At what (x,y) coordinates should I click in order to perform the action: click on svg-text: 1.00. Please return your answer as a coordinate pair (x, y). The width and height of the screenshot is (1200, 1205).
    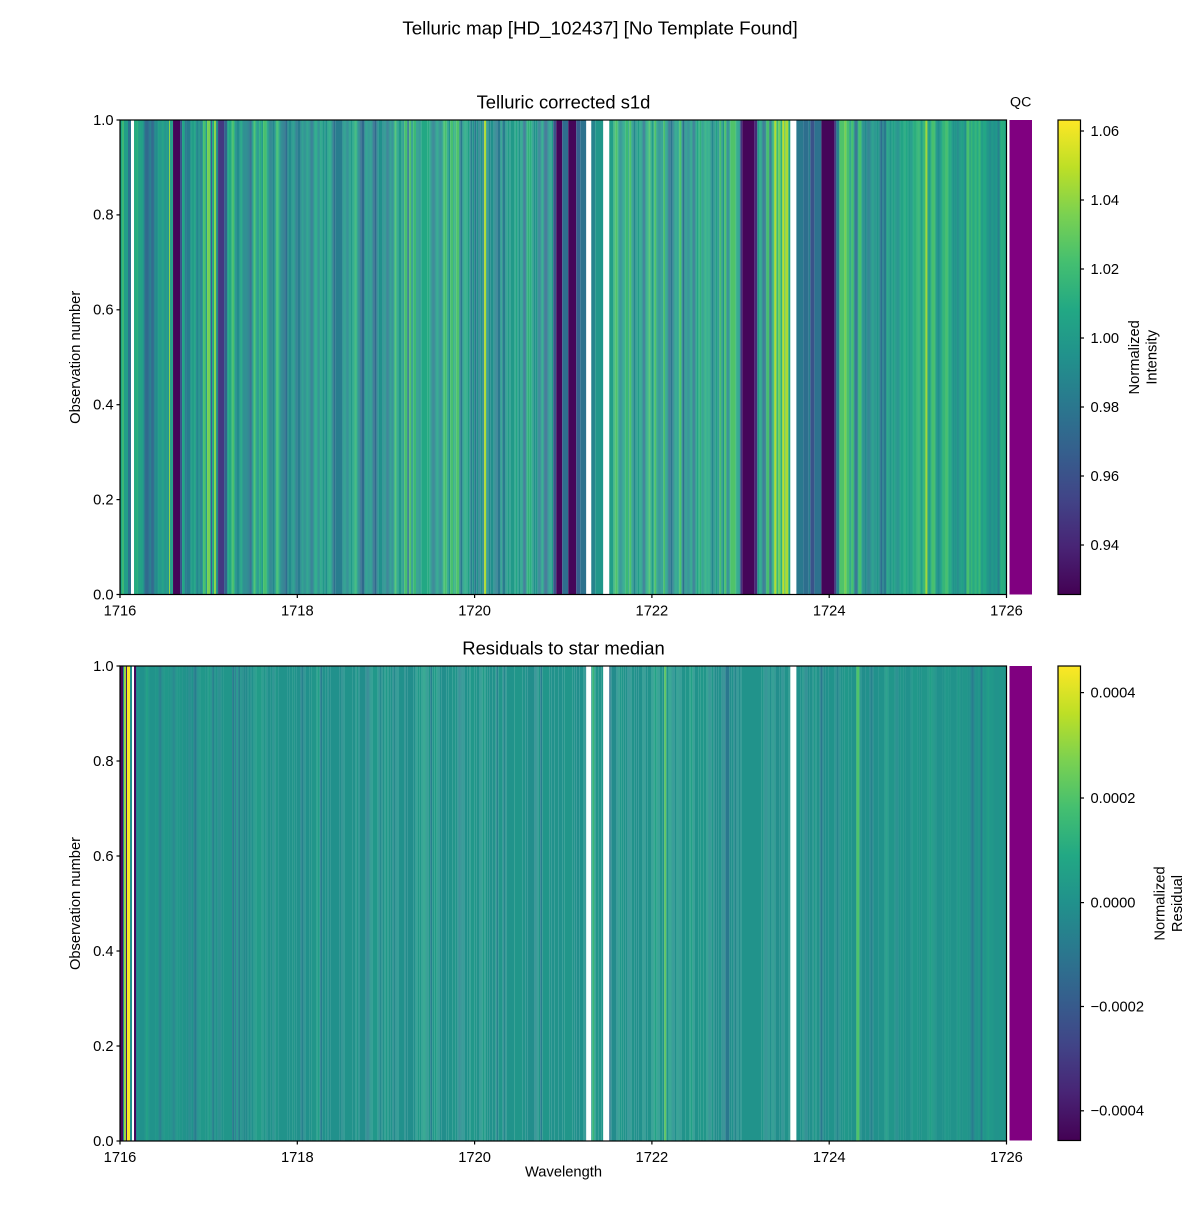
    Looking at the image, I should click on (1105, 339).